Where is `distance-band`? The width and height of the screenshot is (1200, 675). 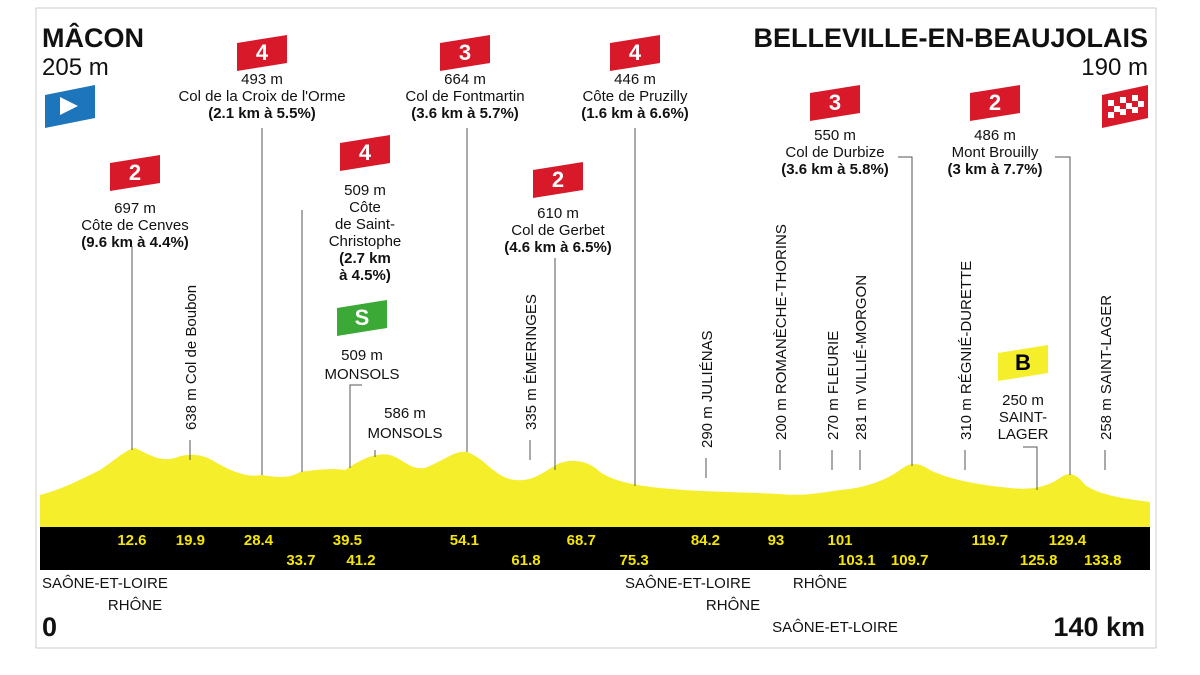
distance-band is located at coordinates (595, 548).